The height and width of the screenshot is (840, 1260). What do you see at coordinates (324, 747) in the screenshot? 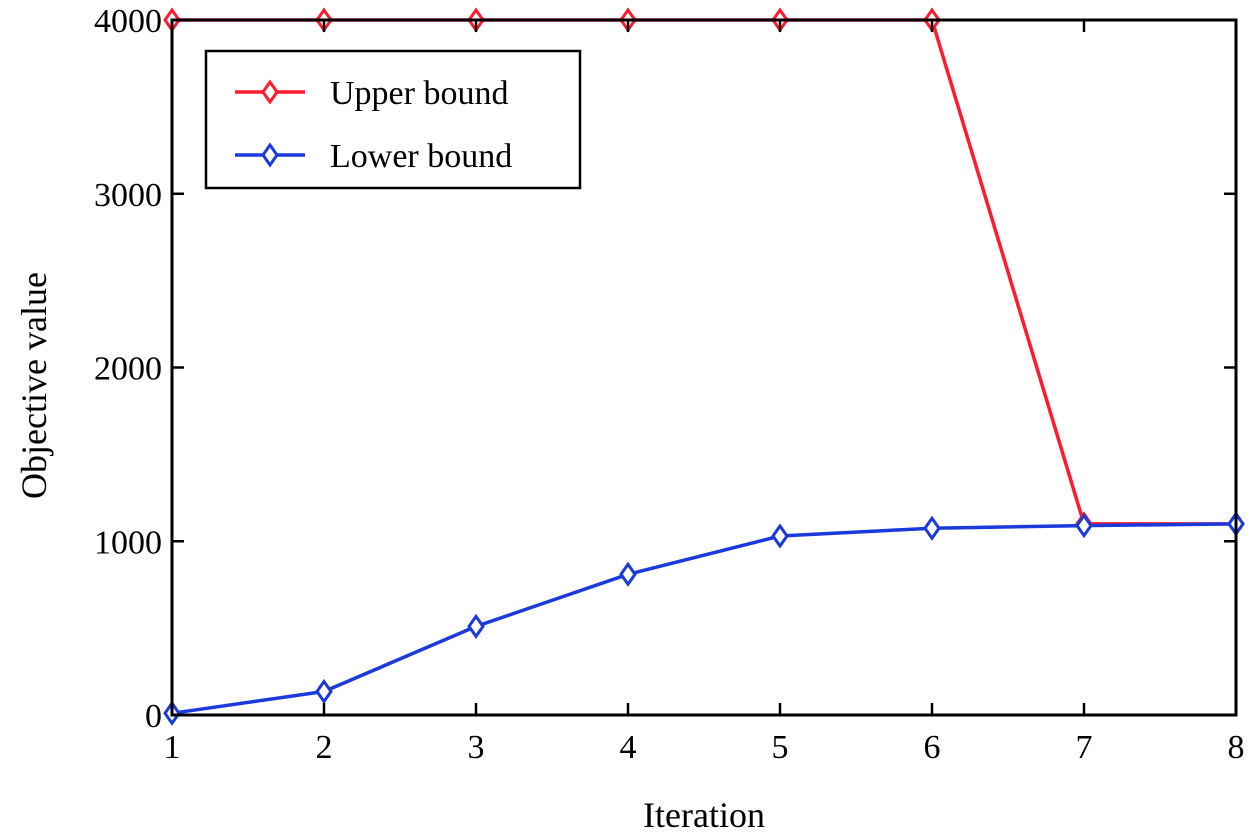
I see `x-tick-label-2: 2` at bounding box center [324, 747].